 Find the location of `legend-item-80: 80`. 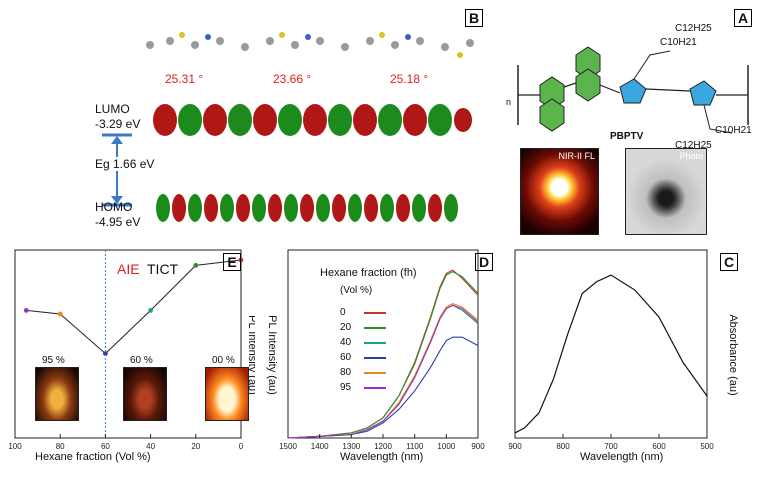

legend-item-80: 80 is located at coordinates (363, 372).